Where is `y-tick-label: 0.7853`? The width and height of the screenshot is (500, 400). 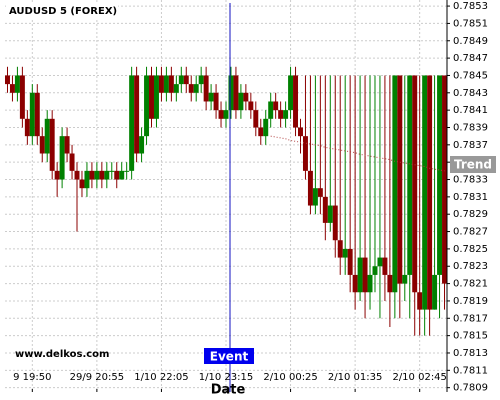 y-tick-label: 0.7853 is located at coordinates (470, 6).